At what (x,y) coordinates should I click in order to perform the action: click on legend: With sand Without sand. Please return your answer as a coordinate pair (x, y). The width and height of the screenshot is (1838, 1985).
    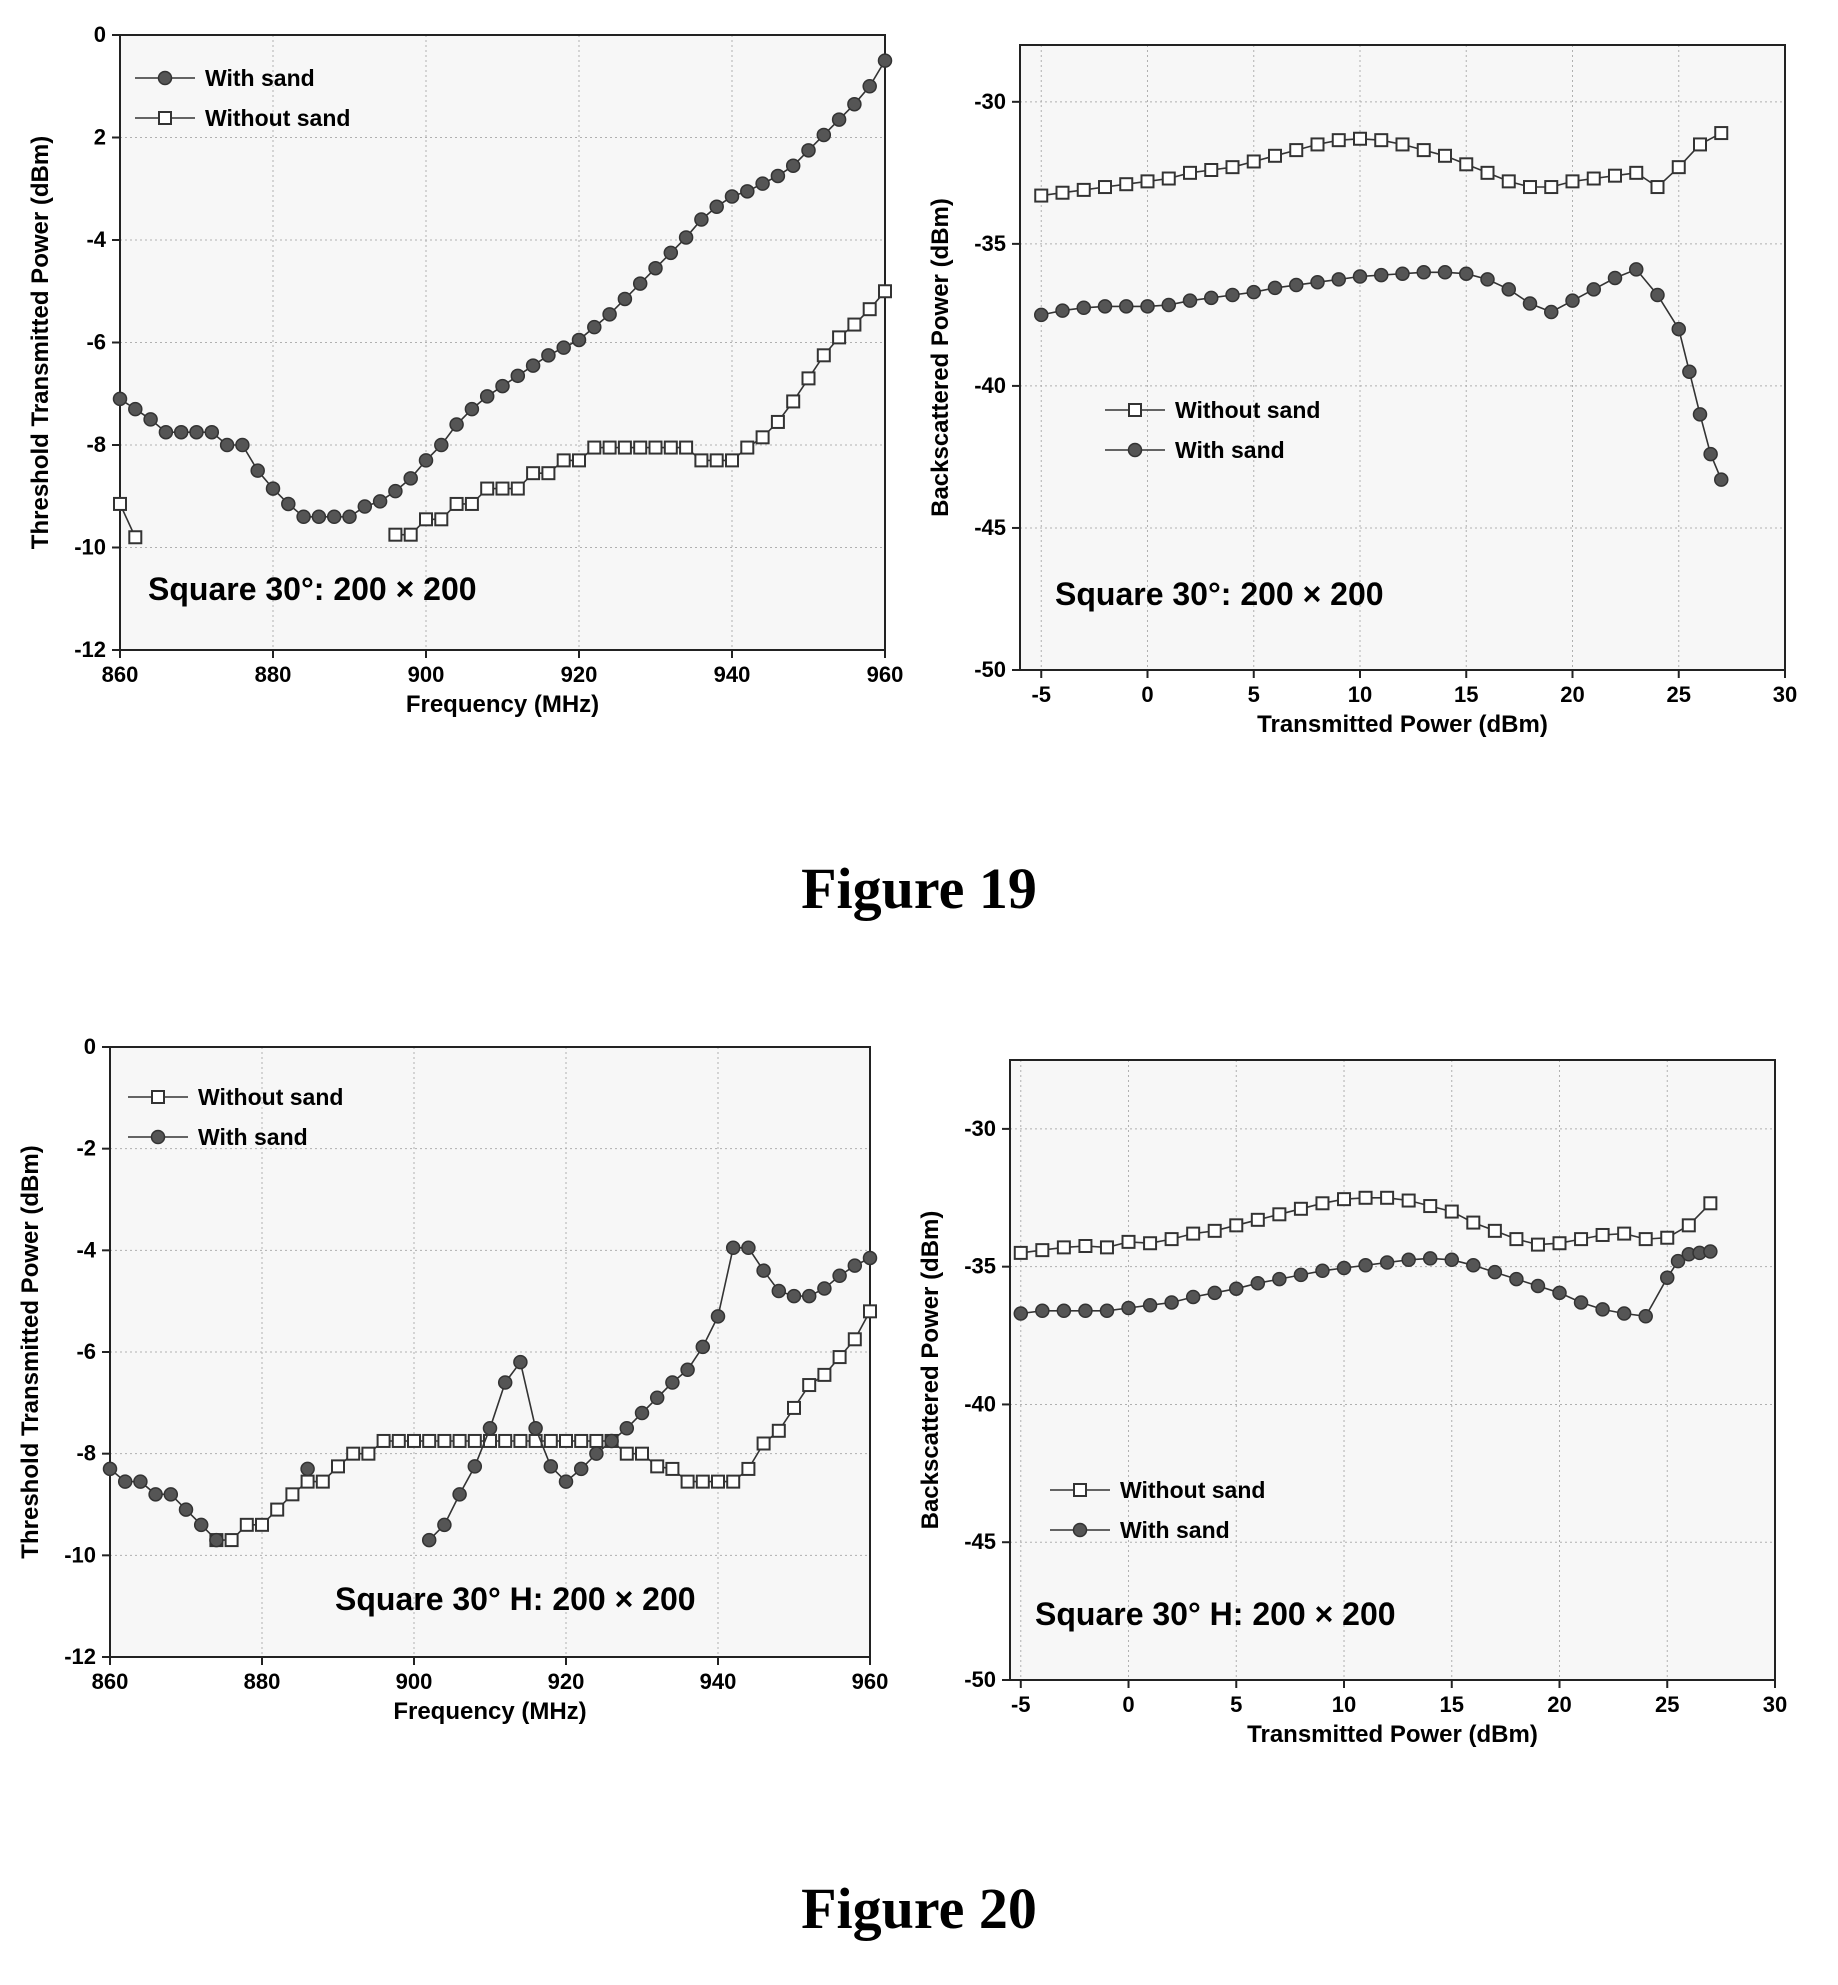
    Looking at the image, I should click on (242, 98).